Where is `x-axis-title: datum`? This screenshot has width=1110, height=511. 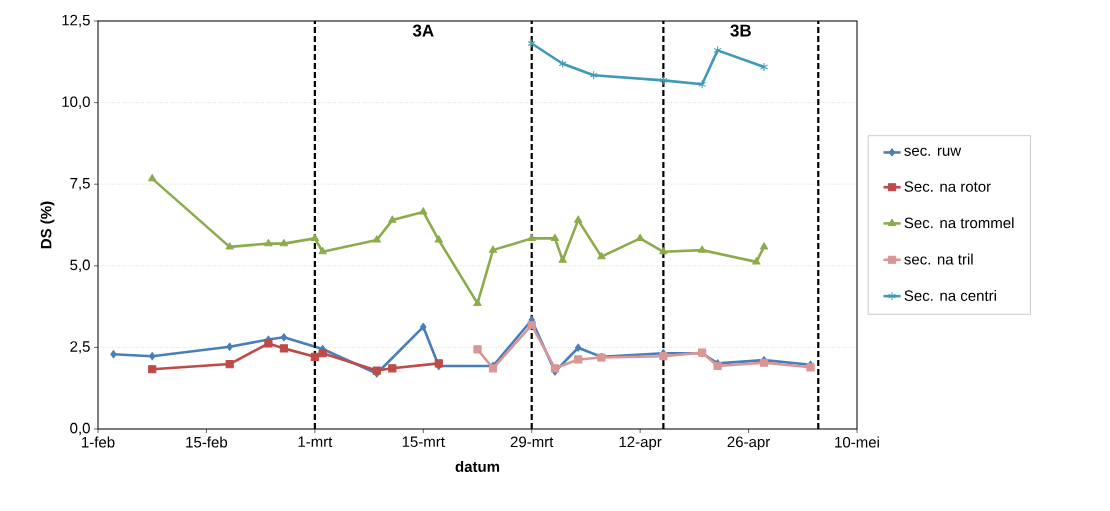
x-axis-title: datum is located at coordinates (477, 466).